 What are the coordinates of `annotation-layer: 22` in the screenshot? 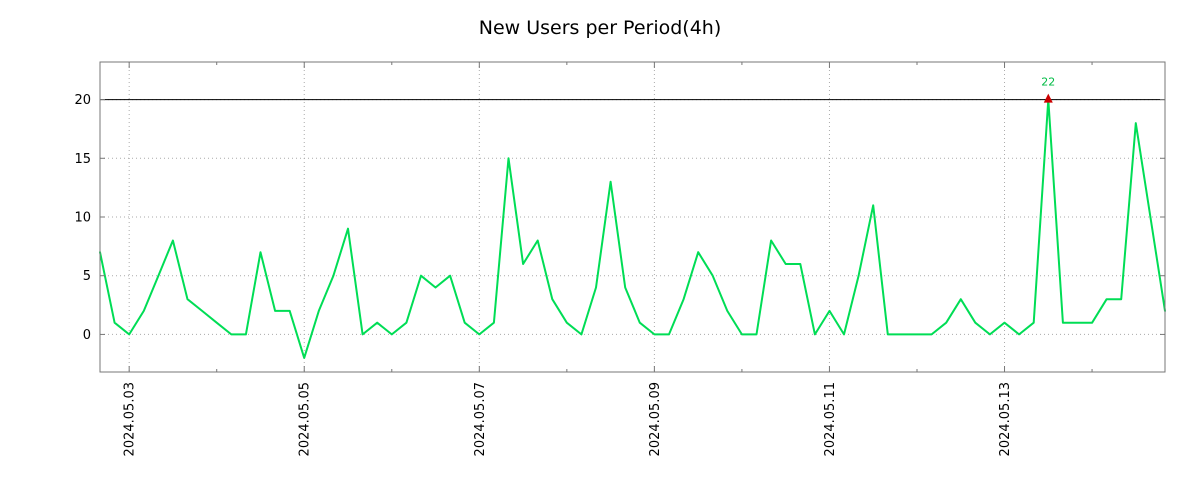 It's located at (1048, 89).